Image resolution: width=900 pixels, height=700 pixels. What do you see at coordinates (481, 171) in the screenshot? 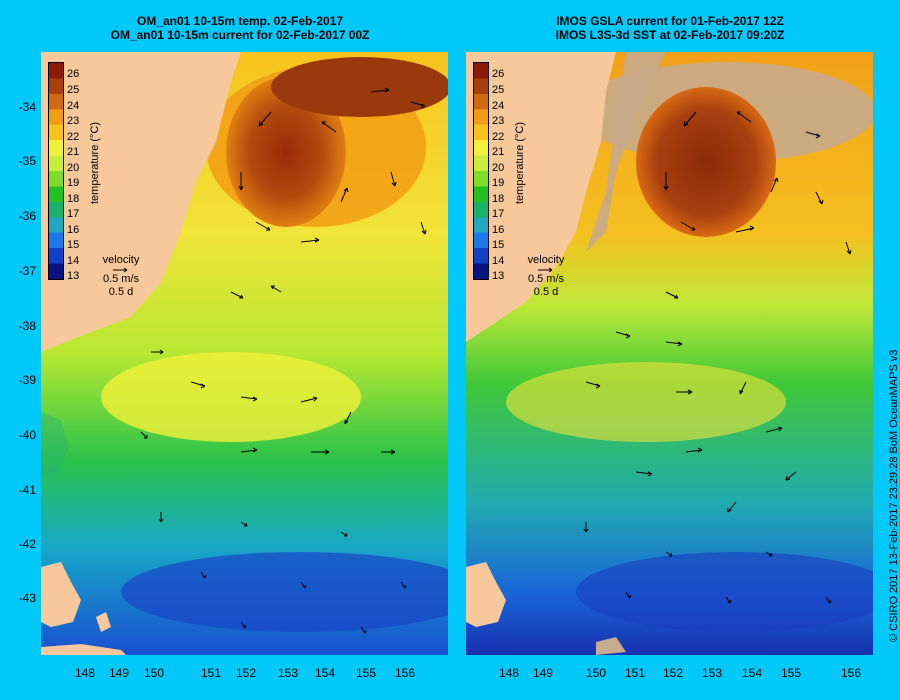
I see `right-colorbar` at bounding box center [481, 171].